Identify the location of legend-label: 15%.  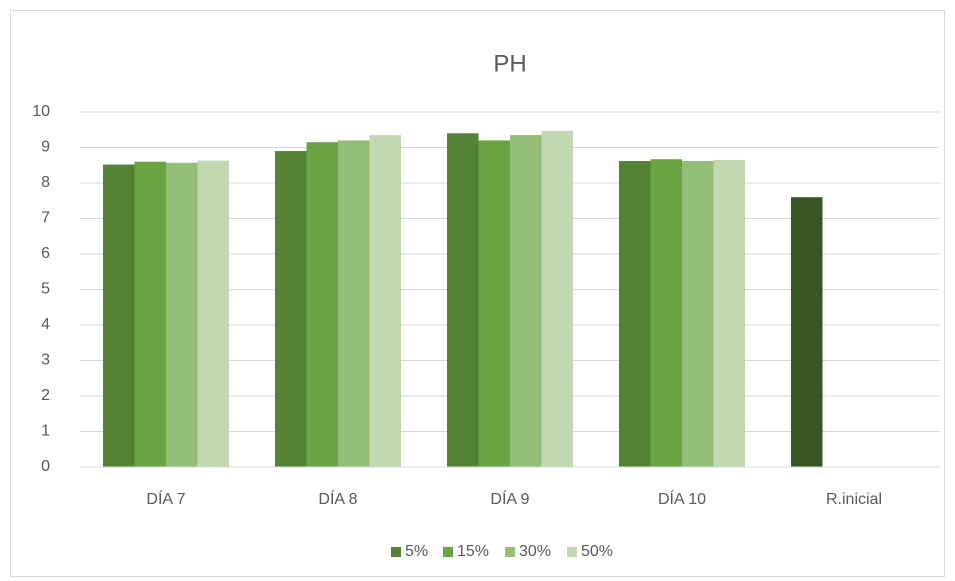
(473, 551).